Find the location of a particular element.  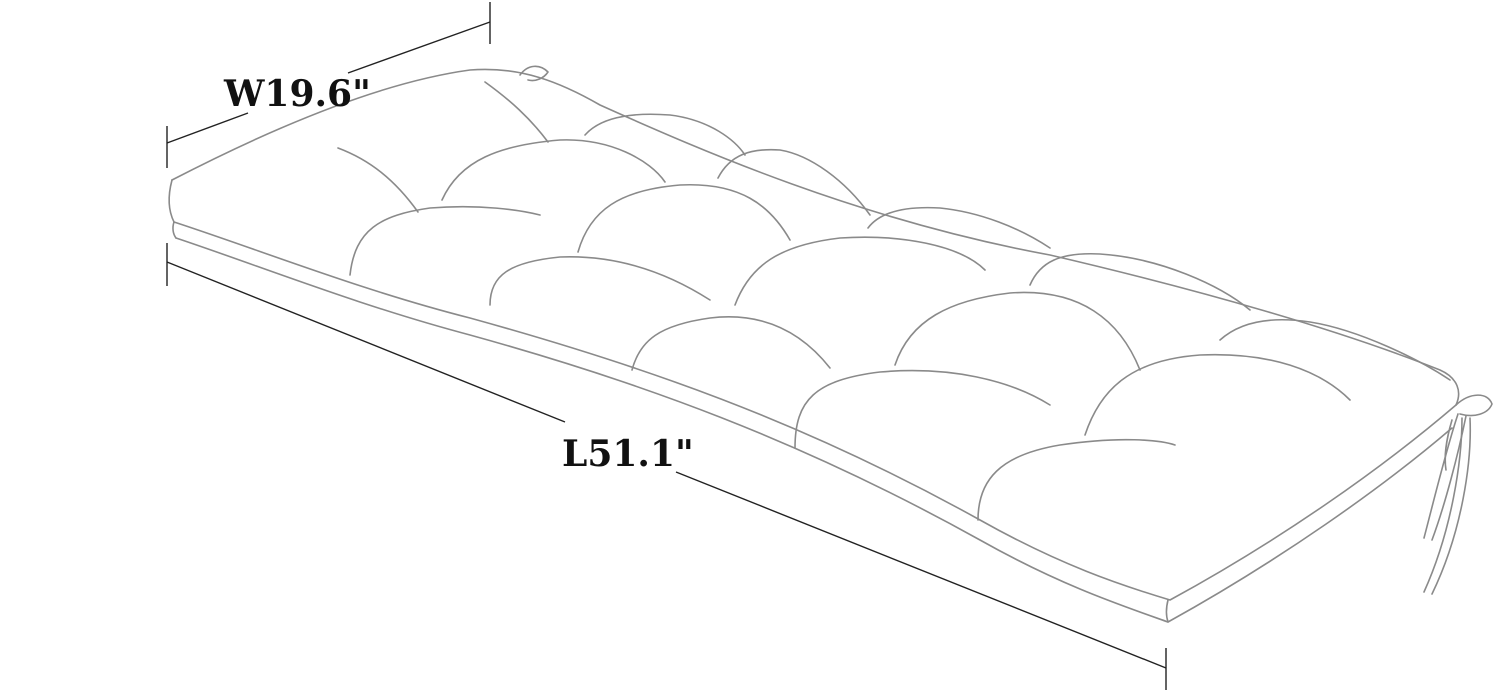

cushion-right-end is located at coordinates (1167, 611).